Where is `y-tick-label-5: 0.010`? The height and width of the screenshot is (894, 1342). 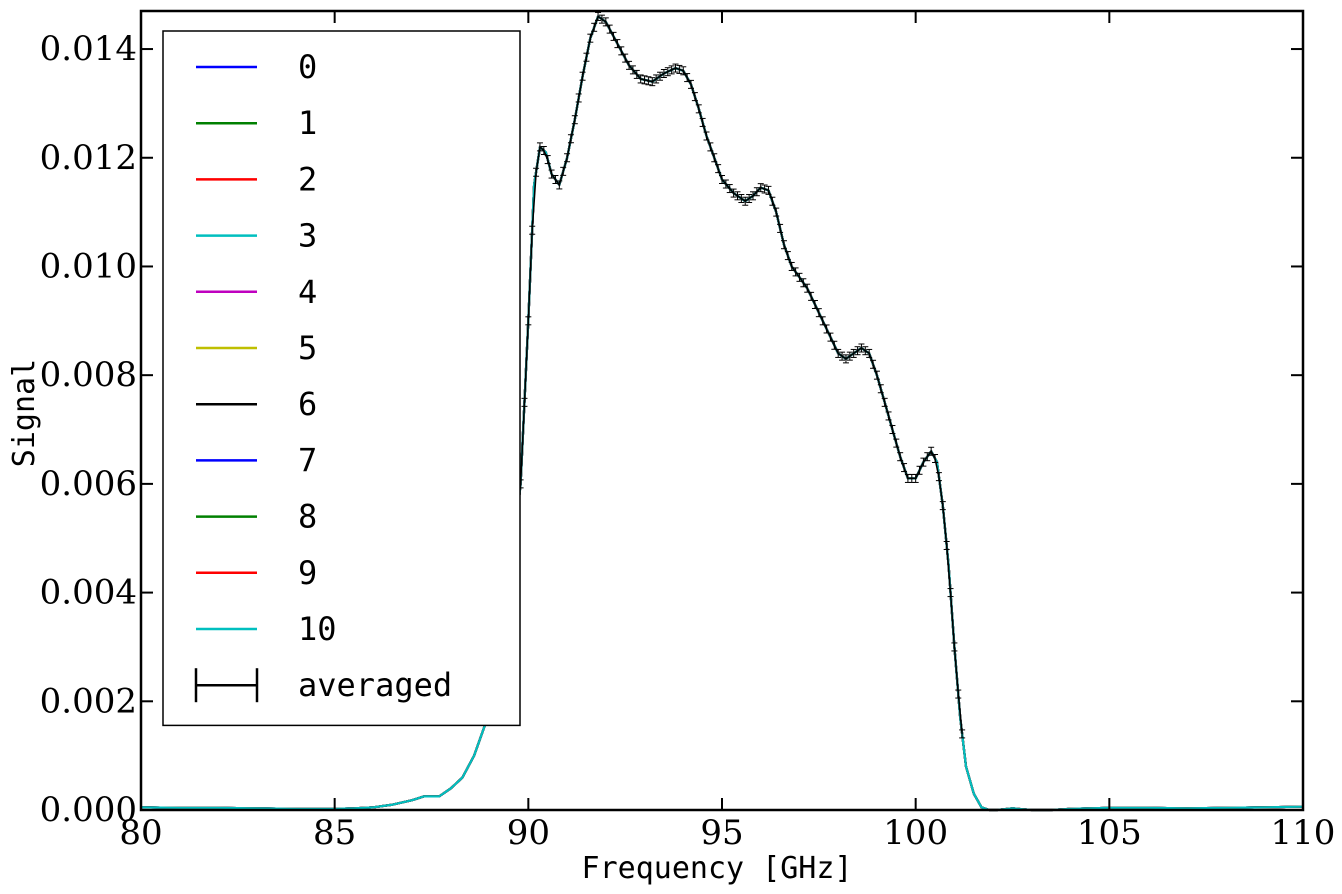
y-tick-label-5: 0.010 is located at coordinates (88, 266).